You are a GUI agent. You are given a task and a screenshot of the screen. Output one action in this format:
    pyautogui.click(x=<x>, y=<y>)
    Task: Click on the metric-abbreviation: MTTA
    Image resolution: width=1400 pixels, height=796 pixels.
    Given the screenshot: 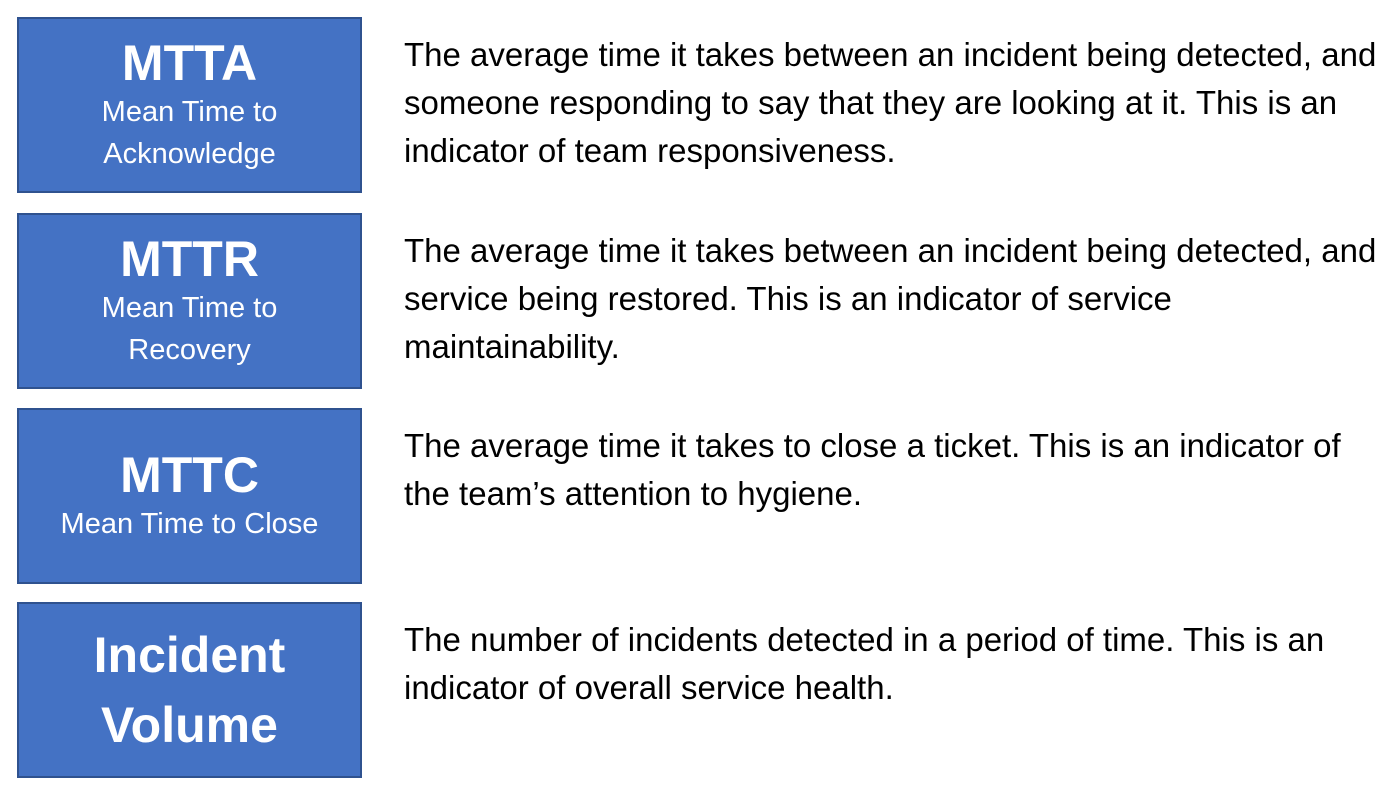 What is the action you would take?
    pyautogui.click(x=189, y=63)
    